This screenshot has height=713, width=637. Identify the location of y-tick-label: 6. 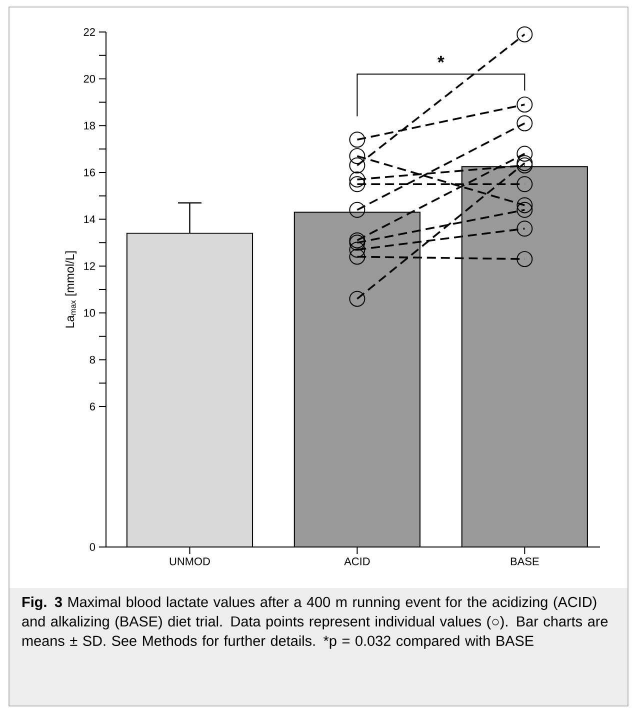
(92, 406).